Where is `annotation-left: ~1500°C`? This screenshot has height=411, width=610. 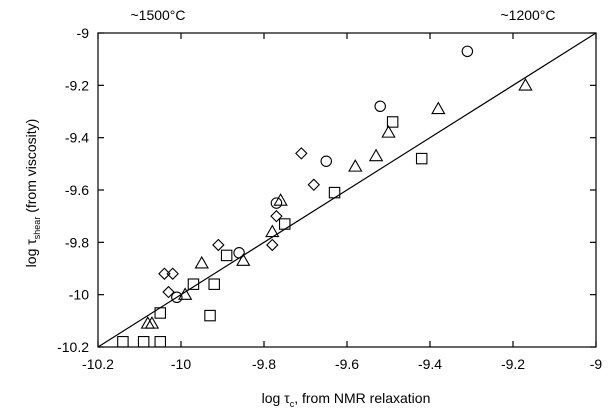
annotation-left: ~1500°C is located at coordinates (157, 15).